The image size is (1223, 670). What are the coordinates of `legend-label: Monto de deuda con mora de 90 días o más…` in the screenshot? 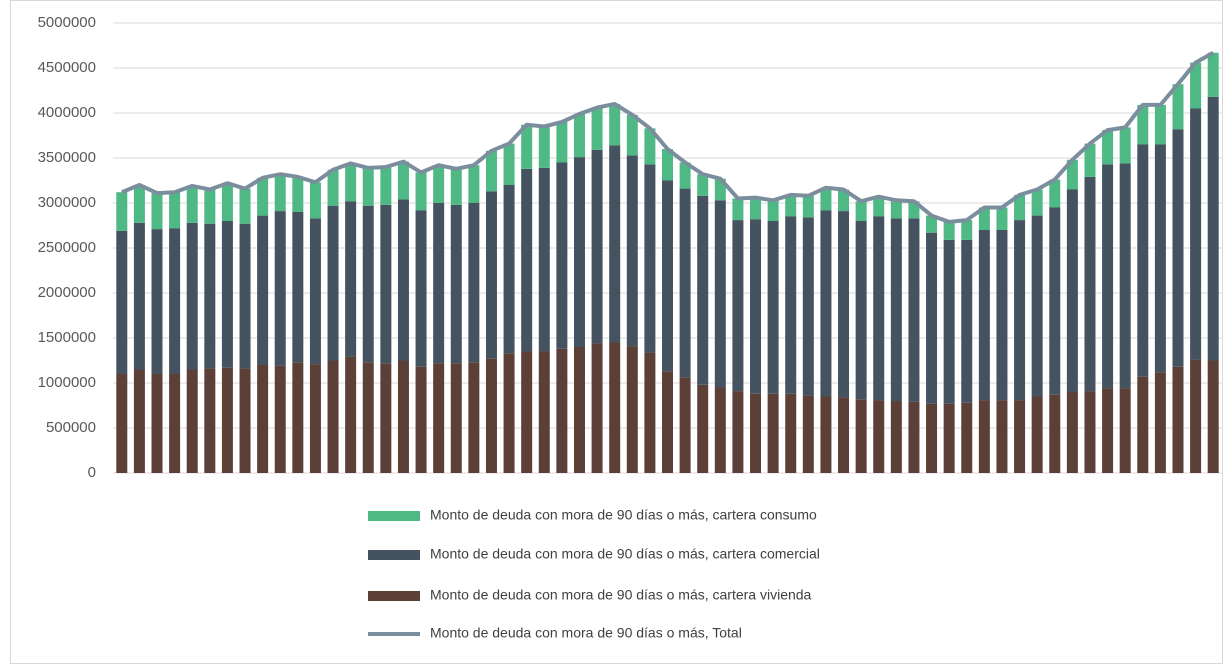 It's located at (621, 595).